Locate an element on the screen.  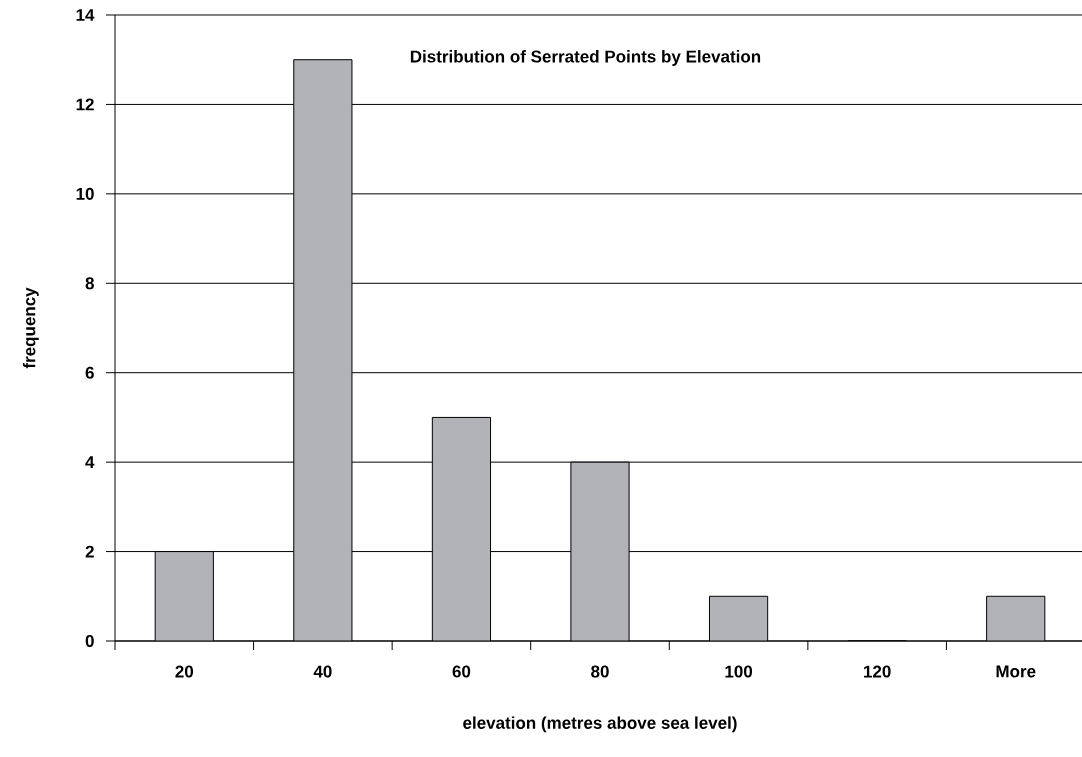
y-tick-label: 0 is located at coordinates (89, 641).